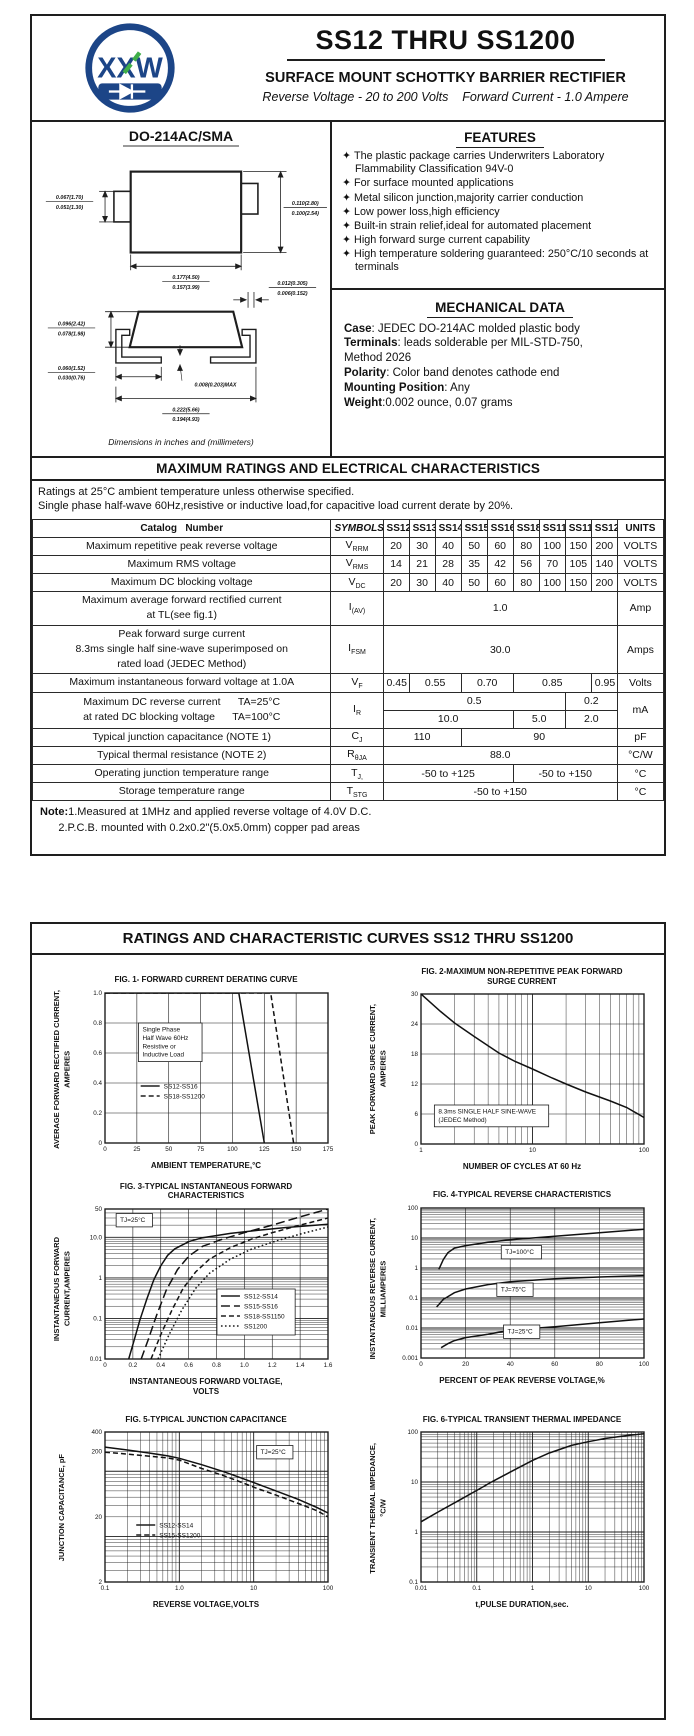  Describe the element at coordinates (591, 701) in the screenshot. I see `row-value: 0.2` at that location.